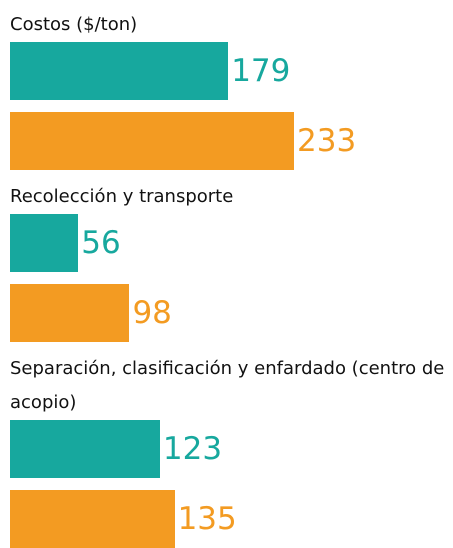 This screenshot has height=548, width=453. I want to click on value-label: 135, so click(207, 519).